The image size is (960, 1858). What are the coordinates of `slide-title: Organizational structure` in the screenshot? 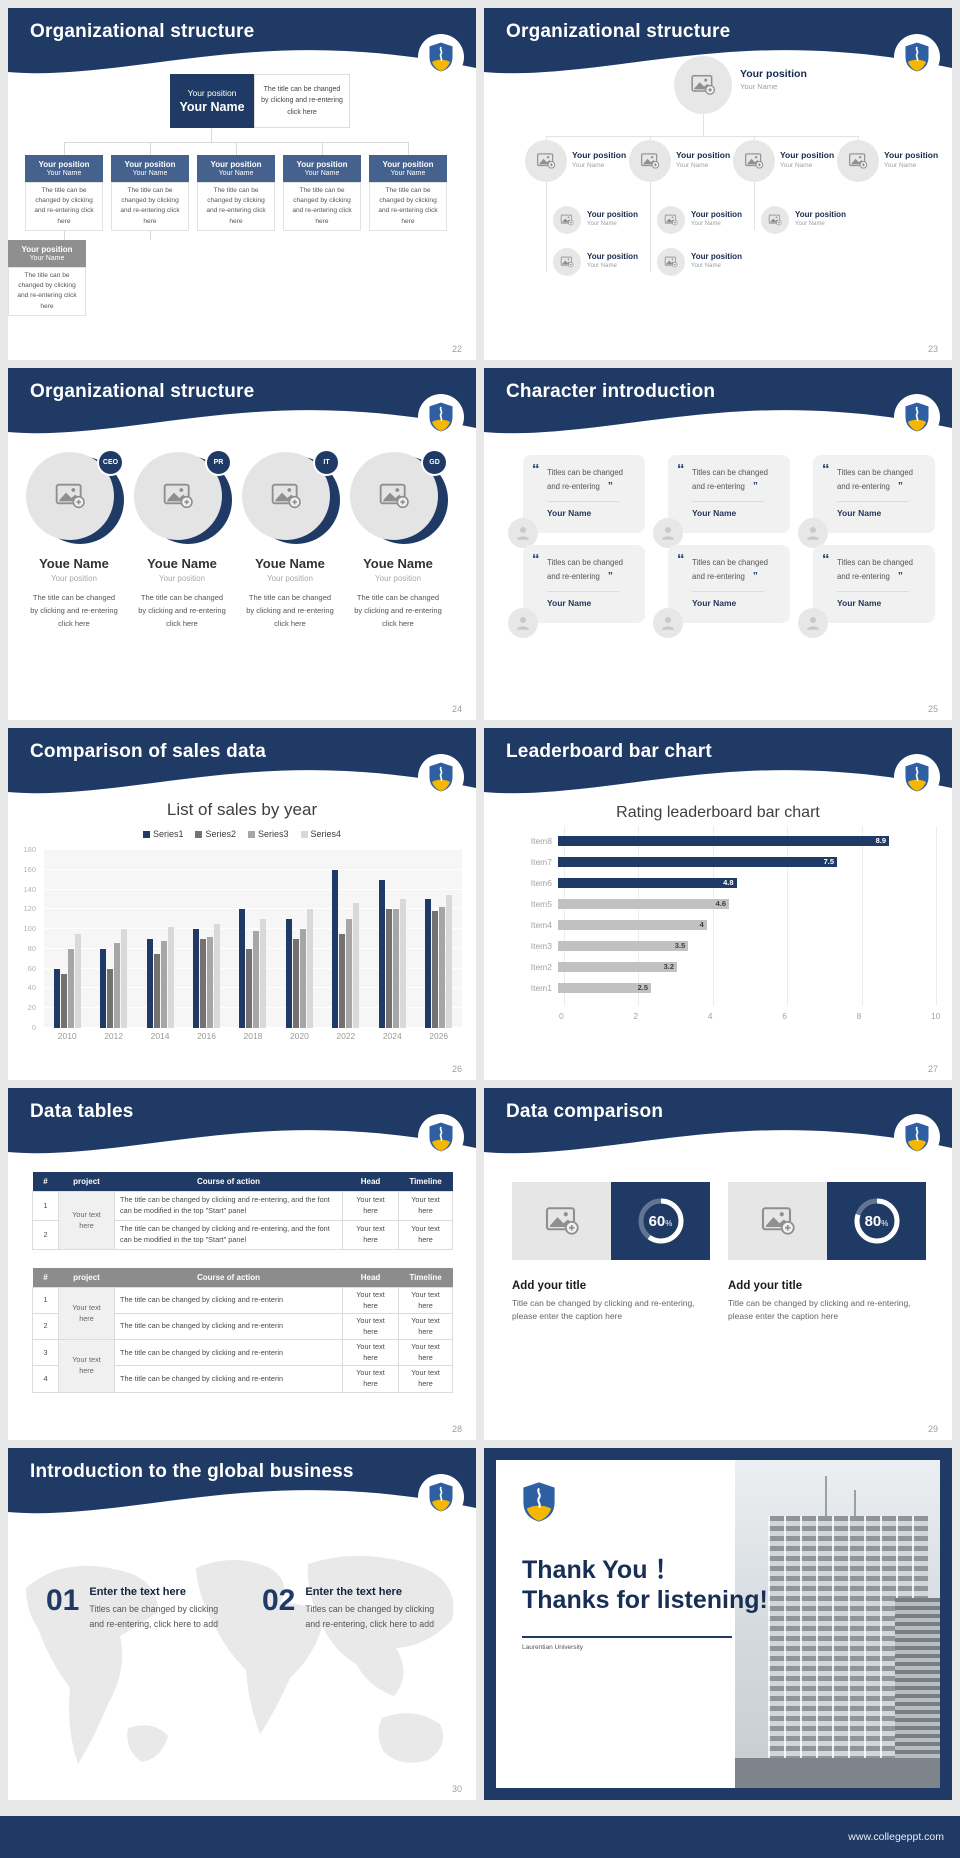 It's located at (618, 31).